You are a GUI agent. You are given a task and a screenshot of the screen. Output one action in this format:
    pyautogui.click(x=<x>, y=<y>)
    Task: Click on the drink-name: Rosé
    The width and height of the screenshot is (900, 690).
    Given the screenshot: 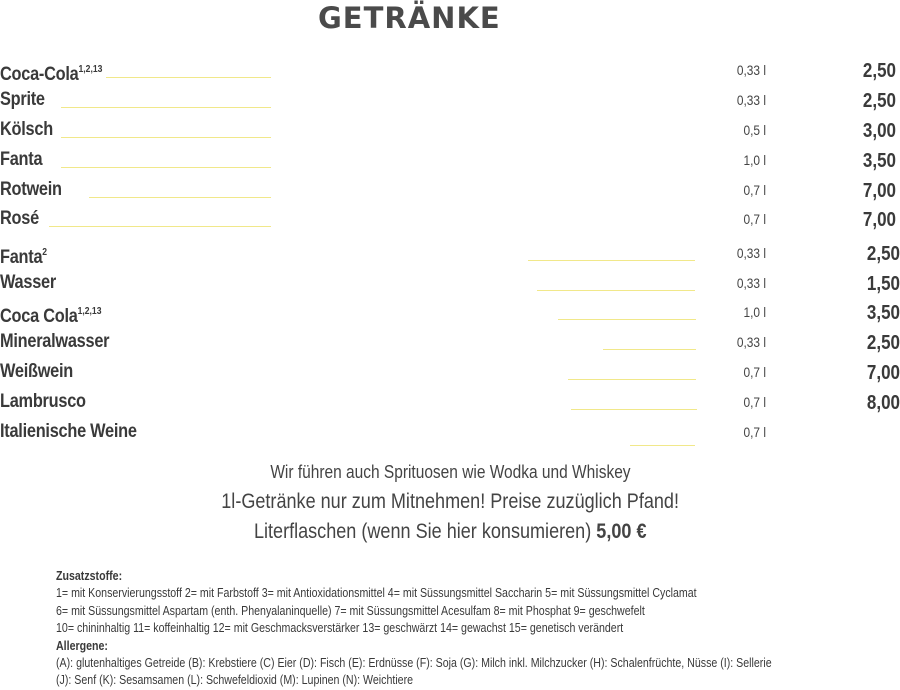 What is the action you would take?
    pyautogui.click(x=19, y=218)
    